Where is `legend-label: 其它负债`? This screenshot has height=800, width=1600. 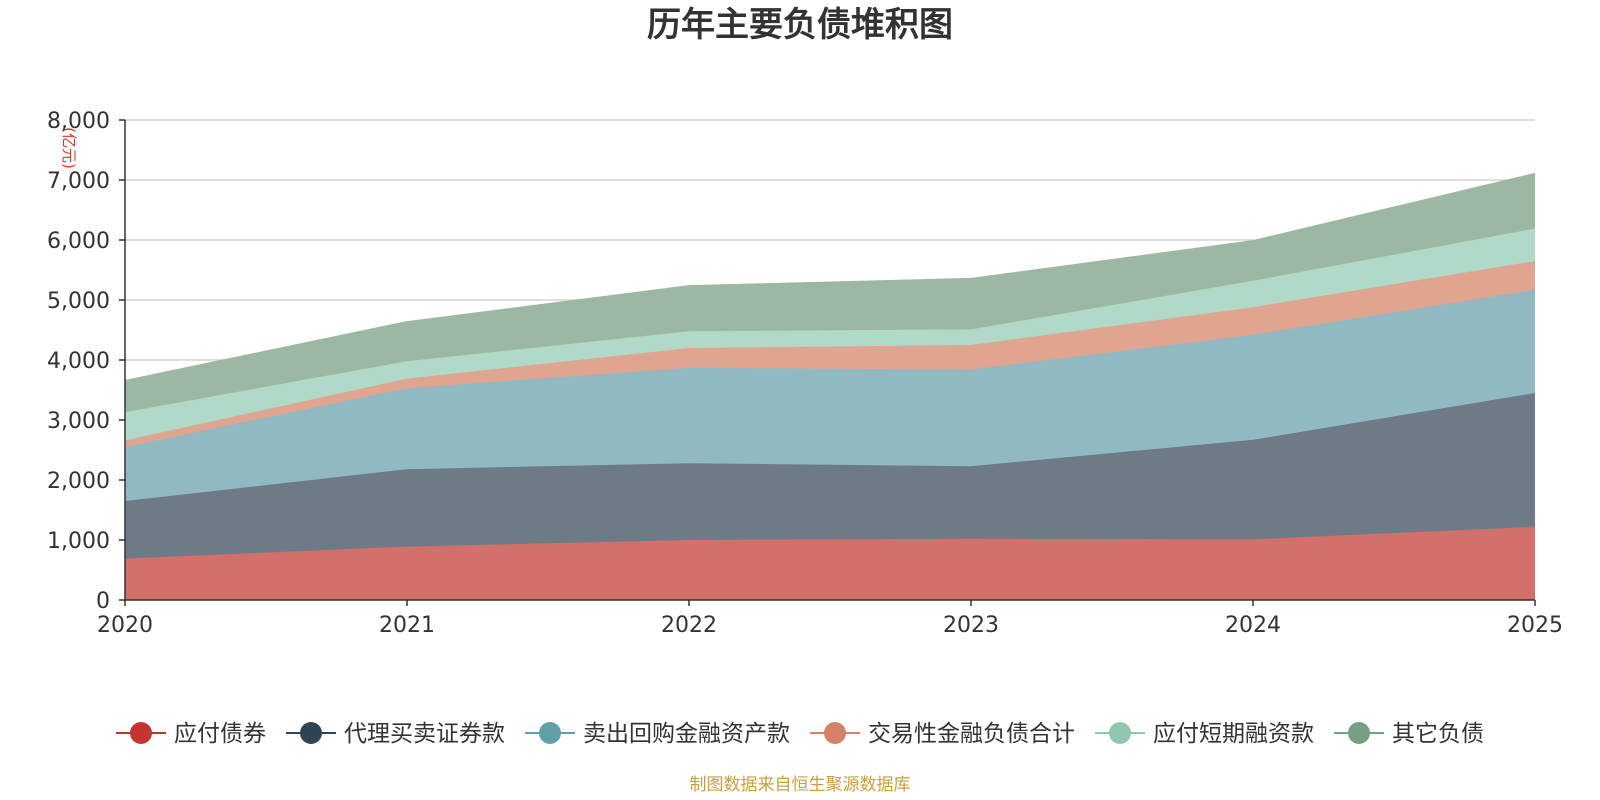 legend-label: 其它负债 is located at coordinates (1438, 734).